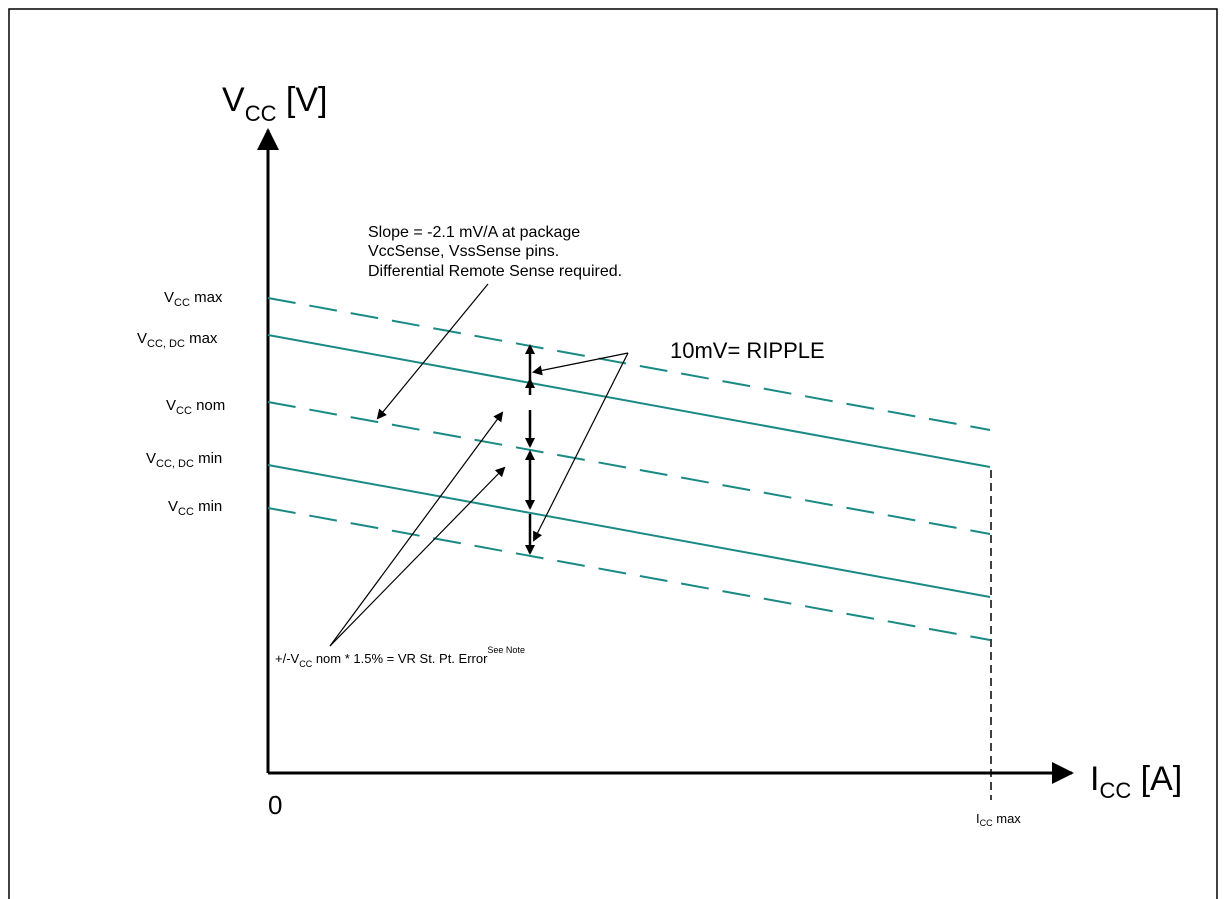  Describe the element at coordinates (417, 556) in the screenshot. I see `error-arrow-lower` at that location.